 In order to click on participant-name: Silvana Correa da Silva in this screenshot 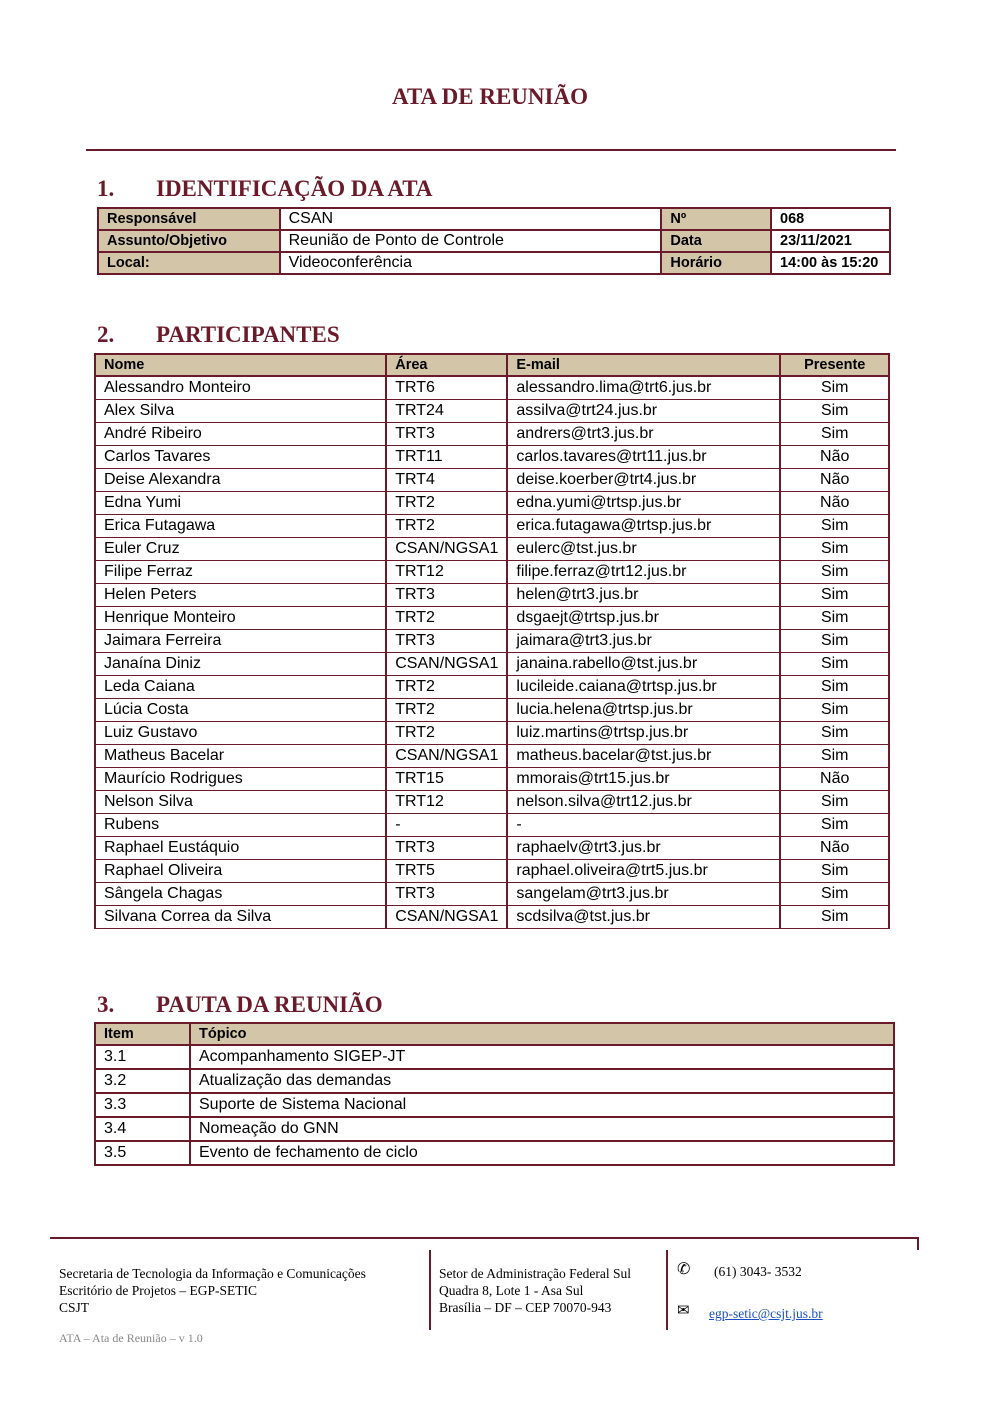, I will do `click(240, 917)`.